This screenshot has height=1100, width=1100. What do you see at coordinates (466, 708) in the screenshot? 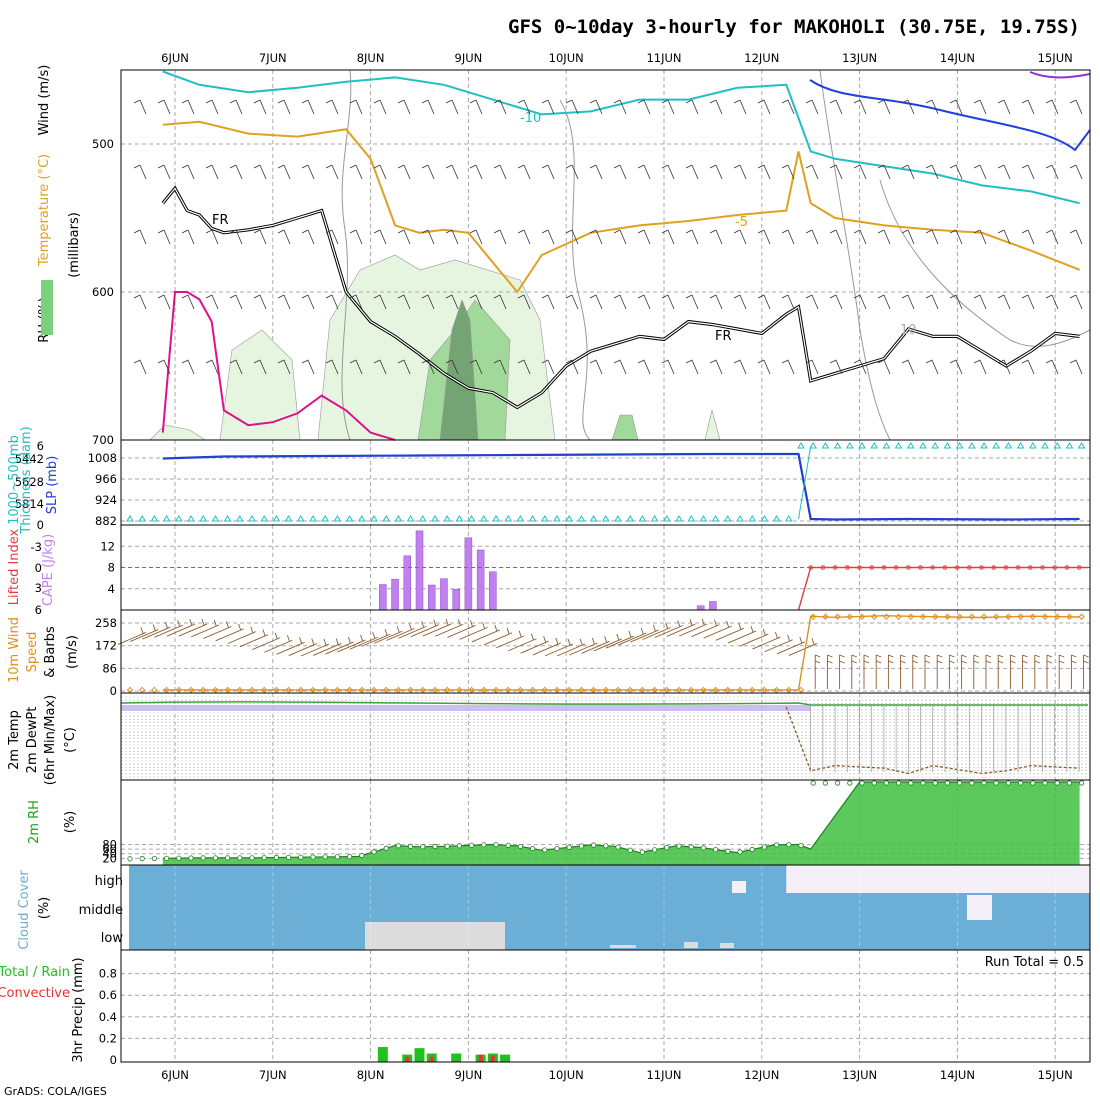
I see `temp-band` at bounding box center [466, 708].